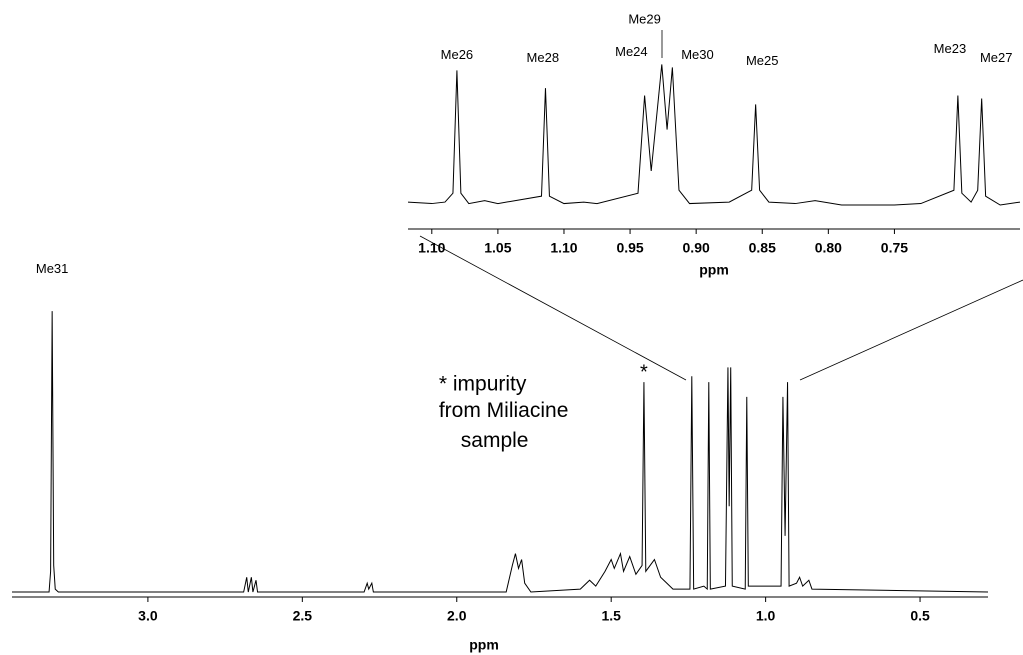 This screenshot has height=655, width=1023. What do you see at coordinates (697, 54) in the screenshot?
I see `peak-label: Me30` at bounding box center [697, 54].